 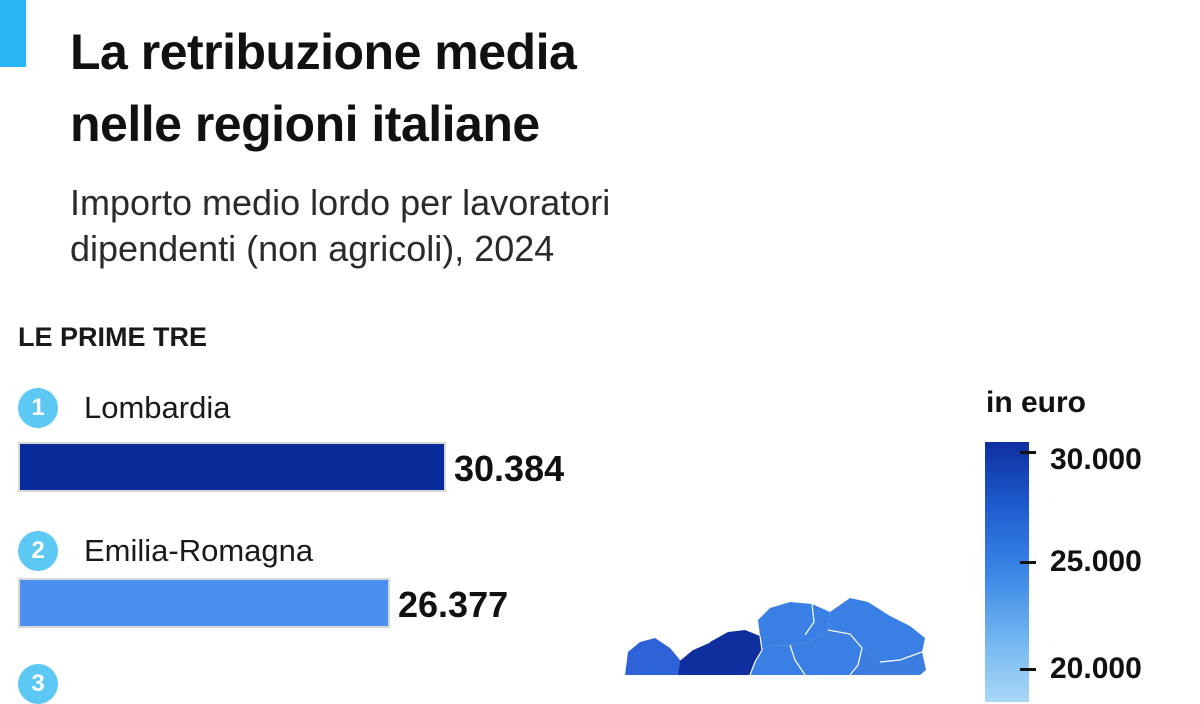 What do you see at coordinates (204, 603) in the screenshot?
I see `bar-emilia-romagna` at bounding box center [204, 603].